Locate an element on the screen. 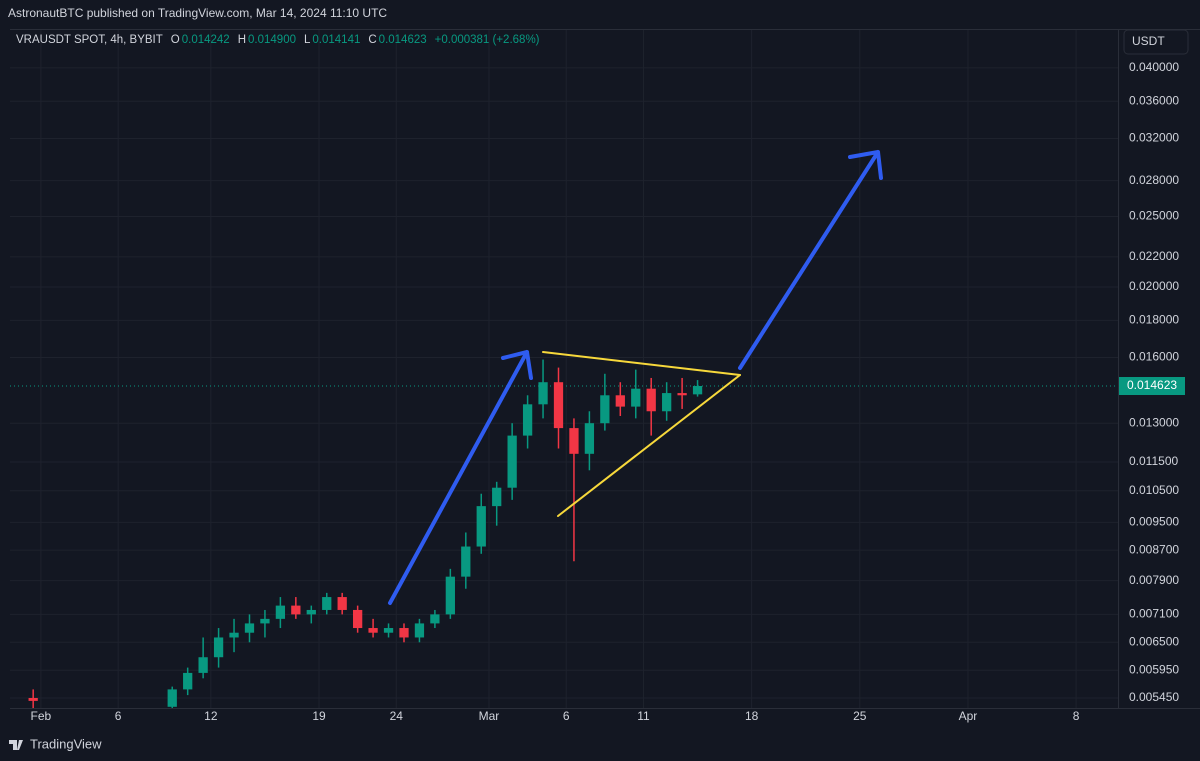 The height and width of the screenshot is (761, 1200). x-tick-label: Feb is located at coordinates (41, 716).